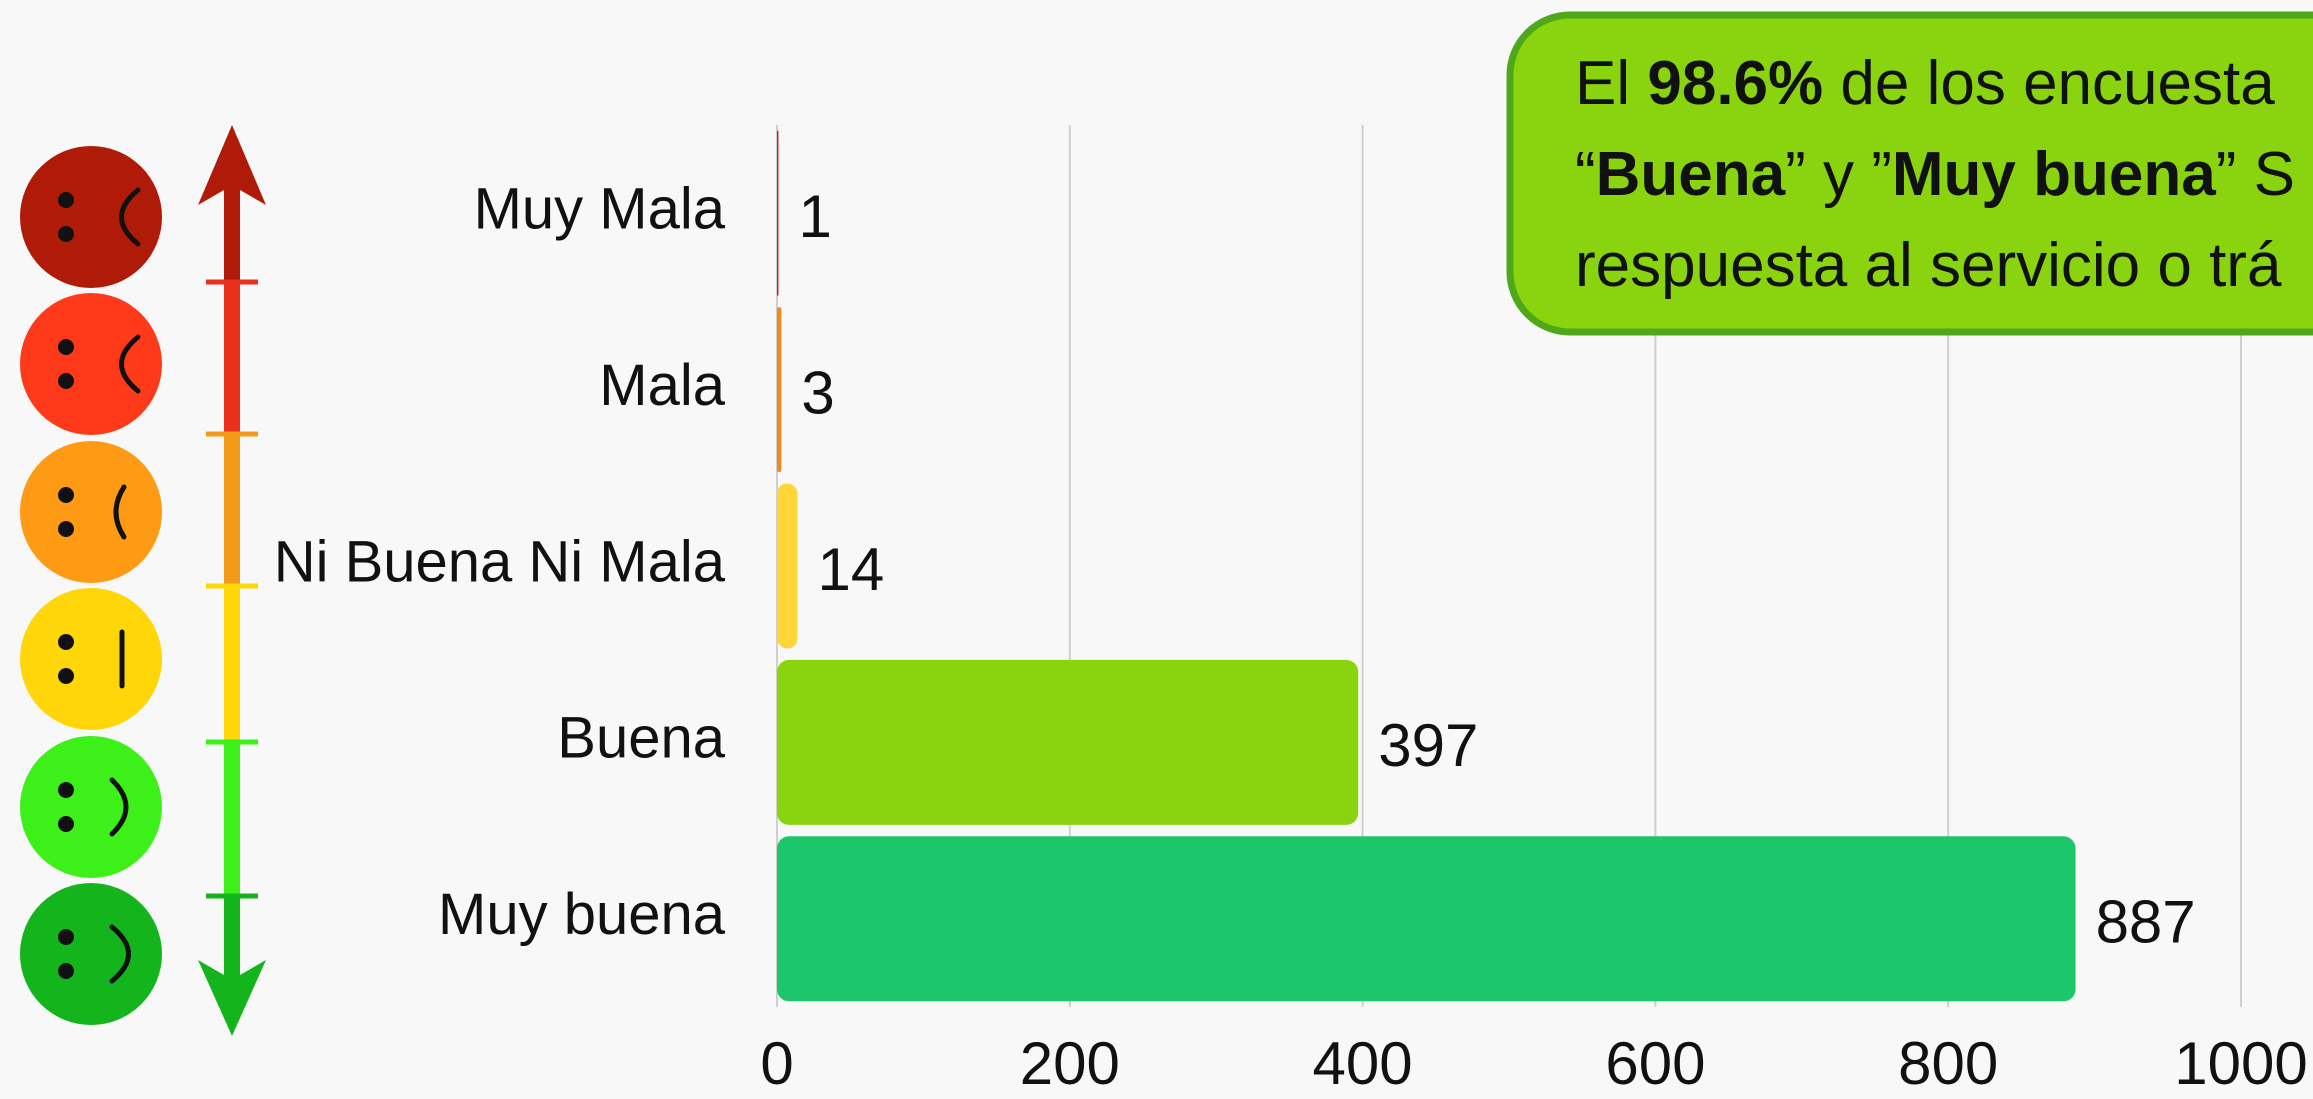 The width and height of the screenshot is (2313, 1099). What do you see at coordinates (1691, 174) in the screenshot?
I see `annotation-text: Buena` at bounding box center [1691, 174].